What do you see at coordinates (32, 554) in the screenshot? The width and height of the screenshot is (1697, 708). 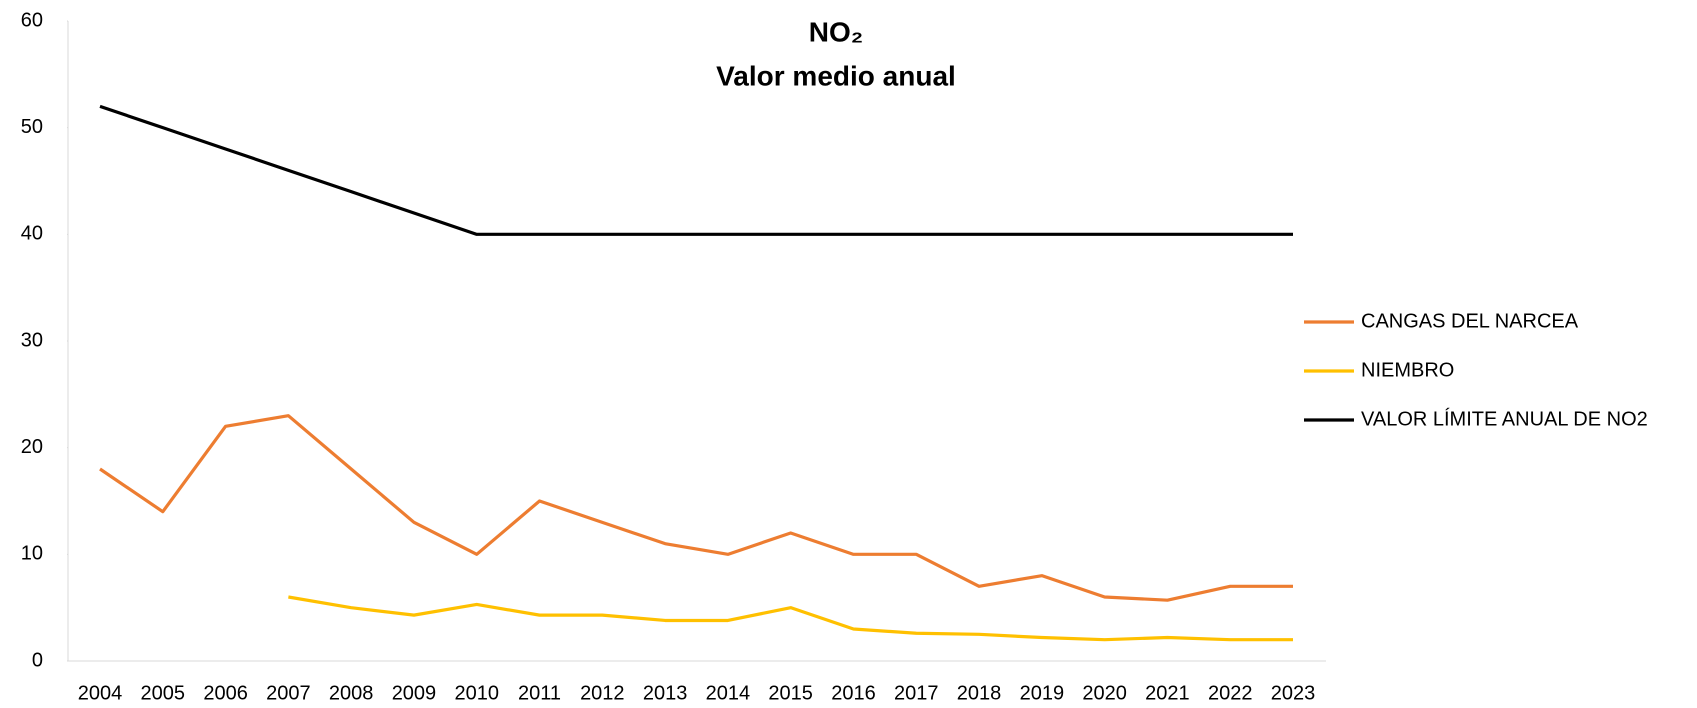 I see `y-tick-label: 10` at bounding box center [32, 554].